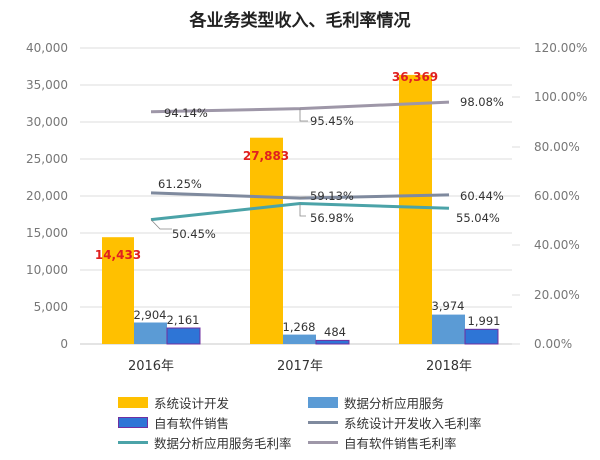 This screenshot has height=460, width=600. I want to click on bars-2017, so click(300, 241).